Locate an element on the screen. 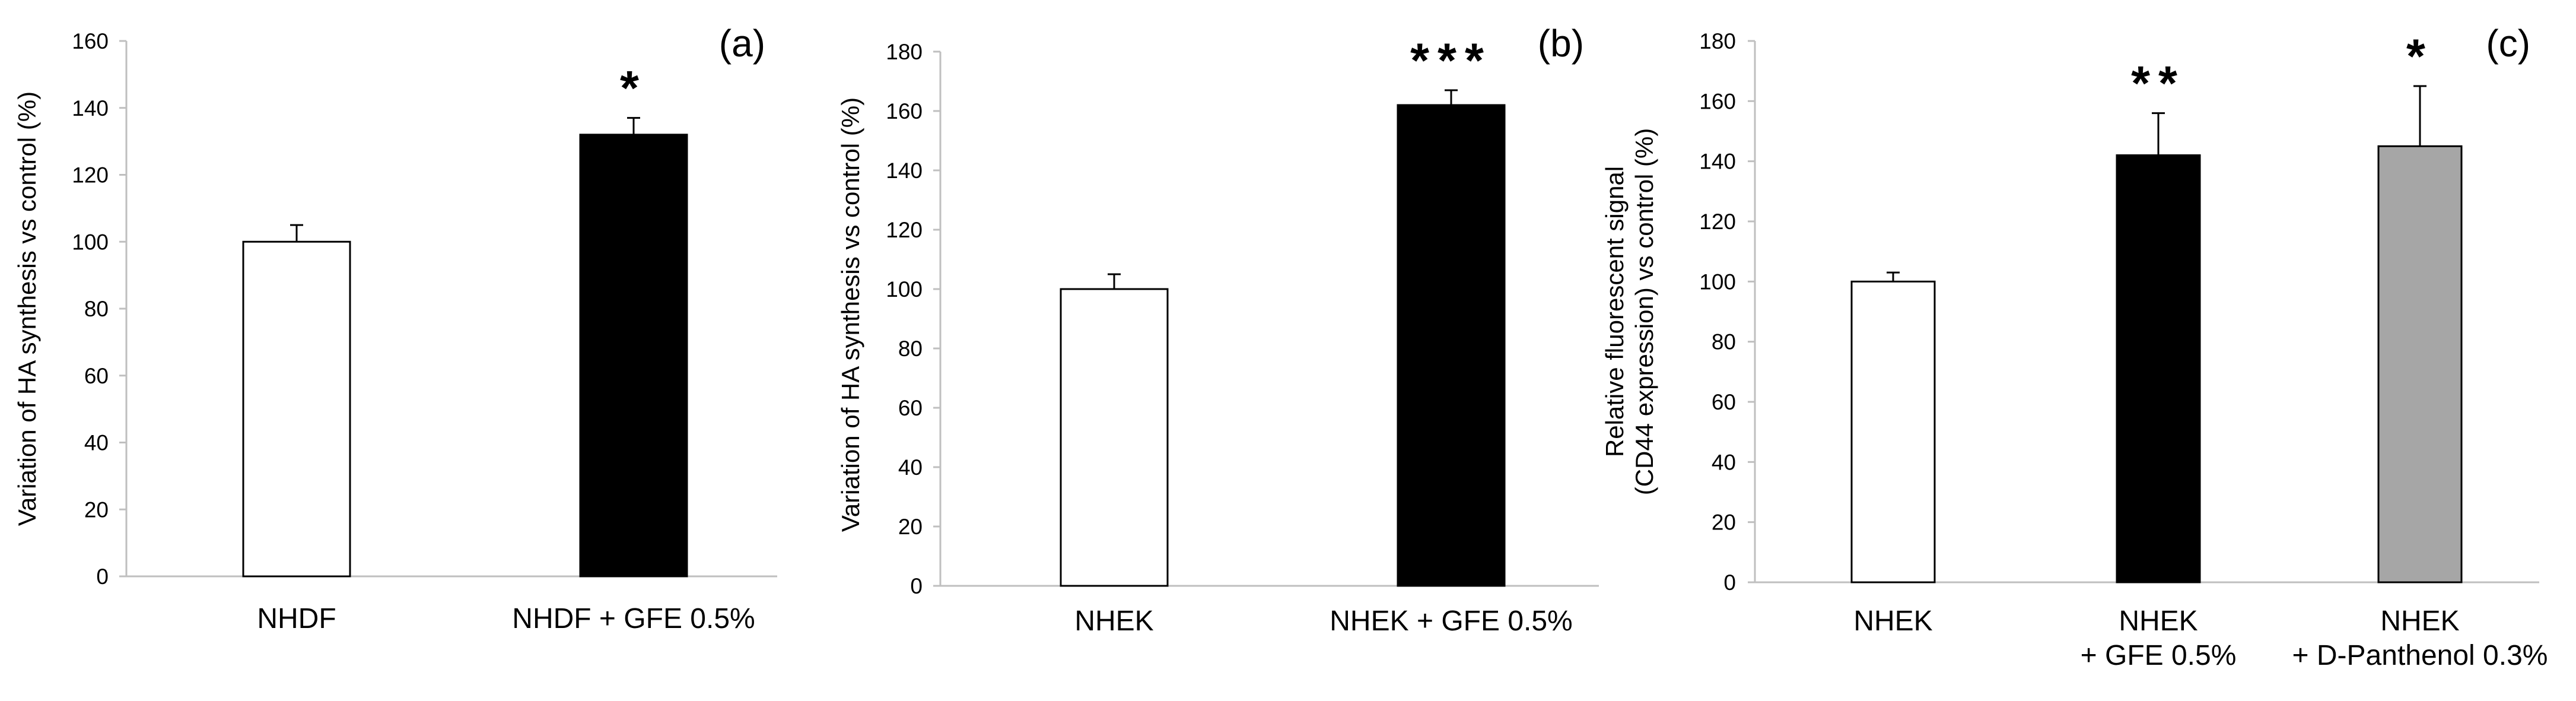  category-label: NHEK + D-Panthenol 0.3% is located at coordinates (2420, 638).